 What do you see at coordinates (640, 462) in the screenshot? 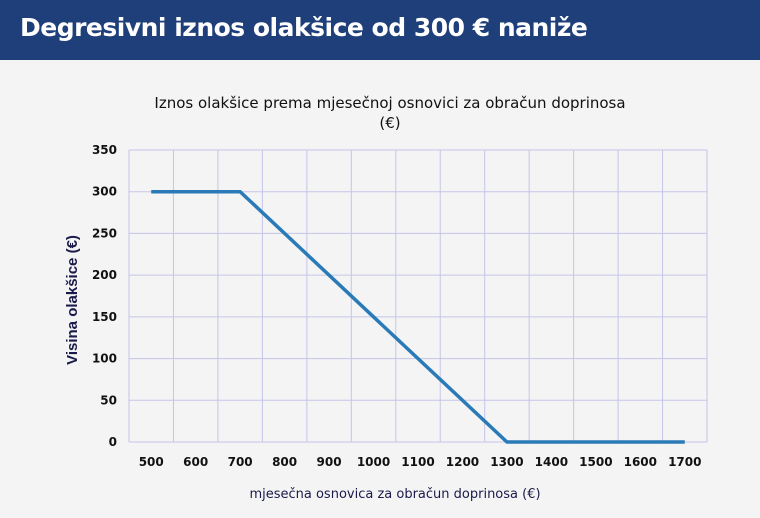
I see `x-tick-label: 1600` at bounding box center [640, 462].